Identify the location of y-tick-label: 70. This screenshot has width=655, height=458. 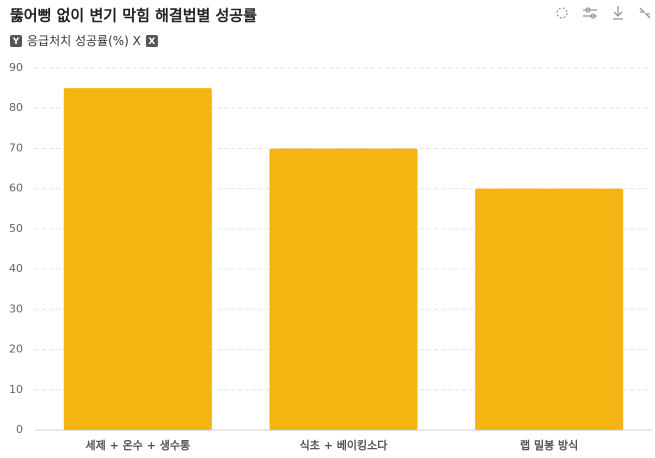
(16, 147).